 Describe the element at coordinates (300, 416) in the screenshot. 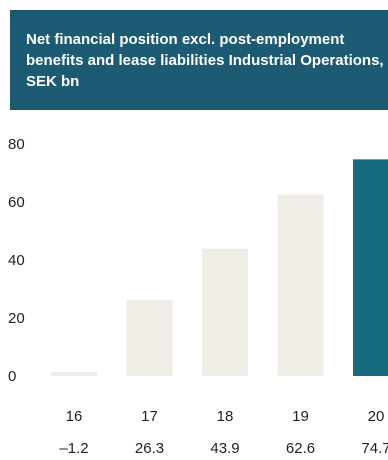

I see `category-label: 19` at that location.